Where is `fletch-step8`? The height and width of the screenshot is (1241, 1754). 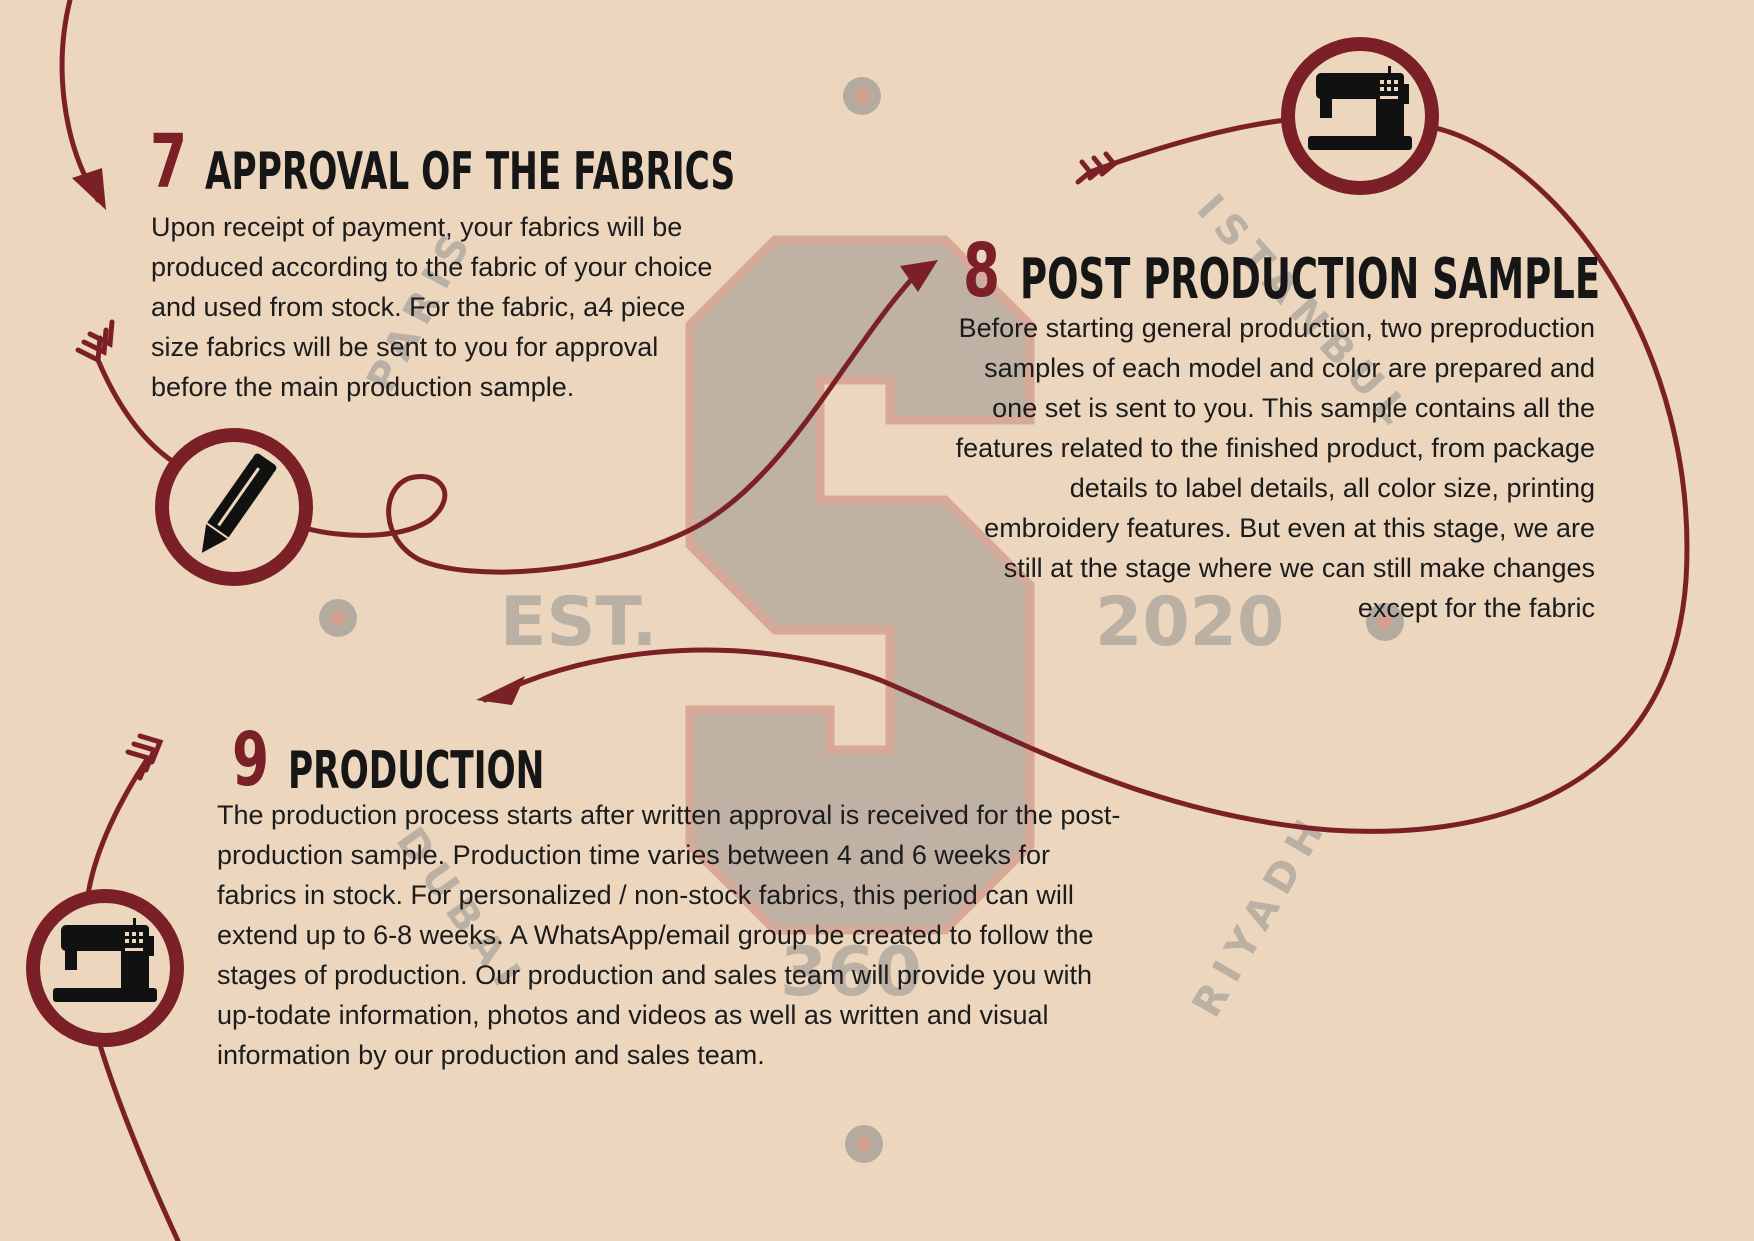
fletch-step8 is located at coordinates (1096, 168).